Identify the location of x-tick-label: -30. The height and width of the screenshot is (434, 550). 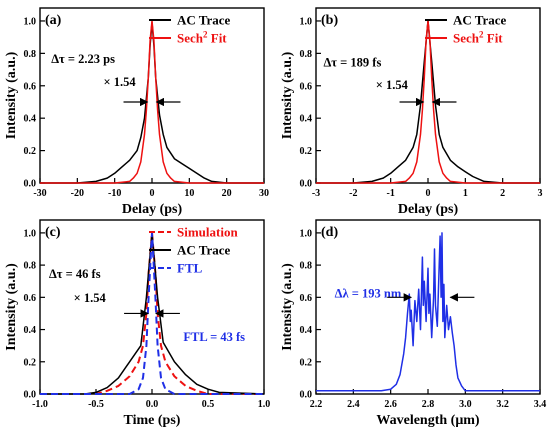
(39, 193).